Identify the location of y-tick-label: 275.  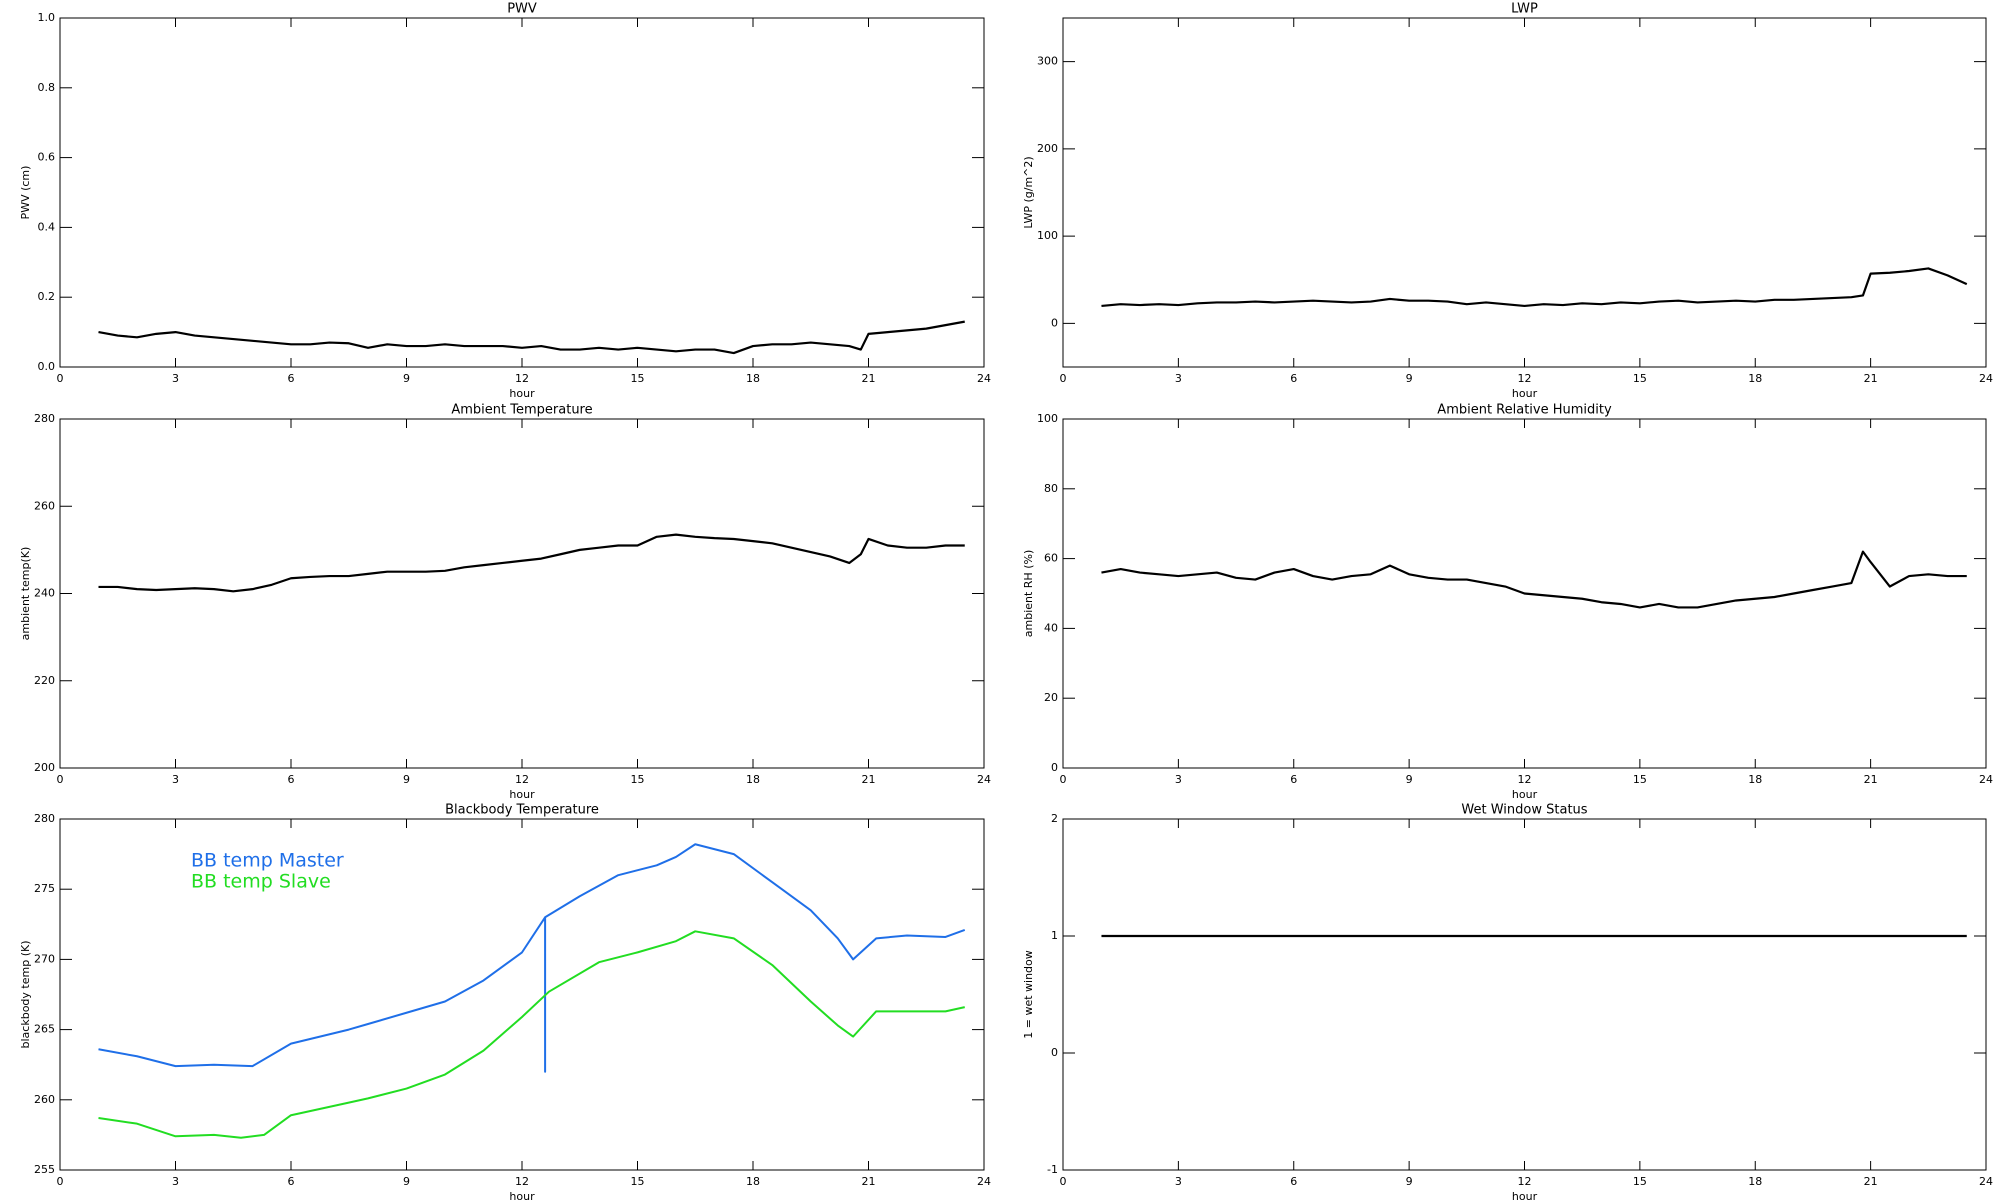
(44, 888).